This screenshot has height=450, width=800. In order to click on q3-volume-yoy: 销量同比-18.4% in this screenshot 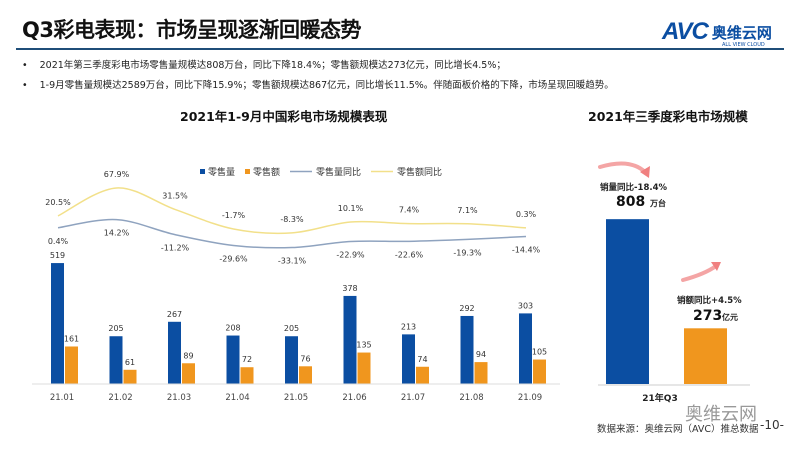, I will do `click(634, 187)`.